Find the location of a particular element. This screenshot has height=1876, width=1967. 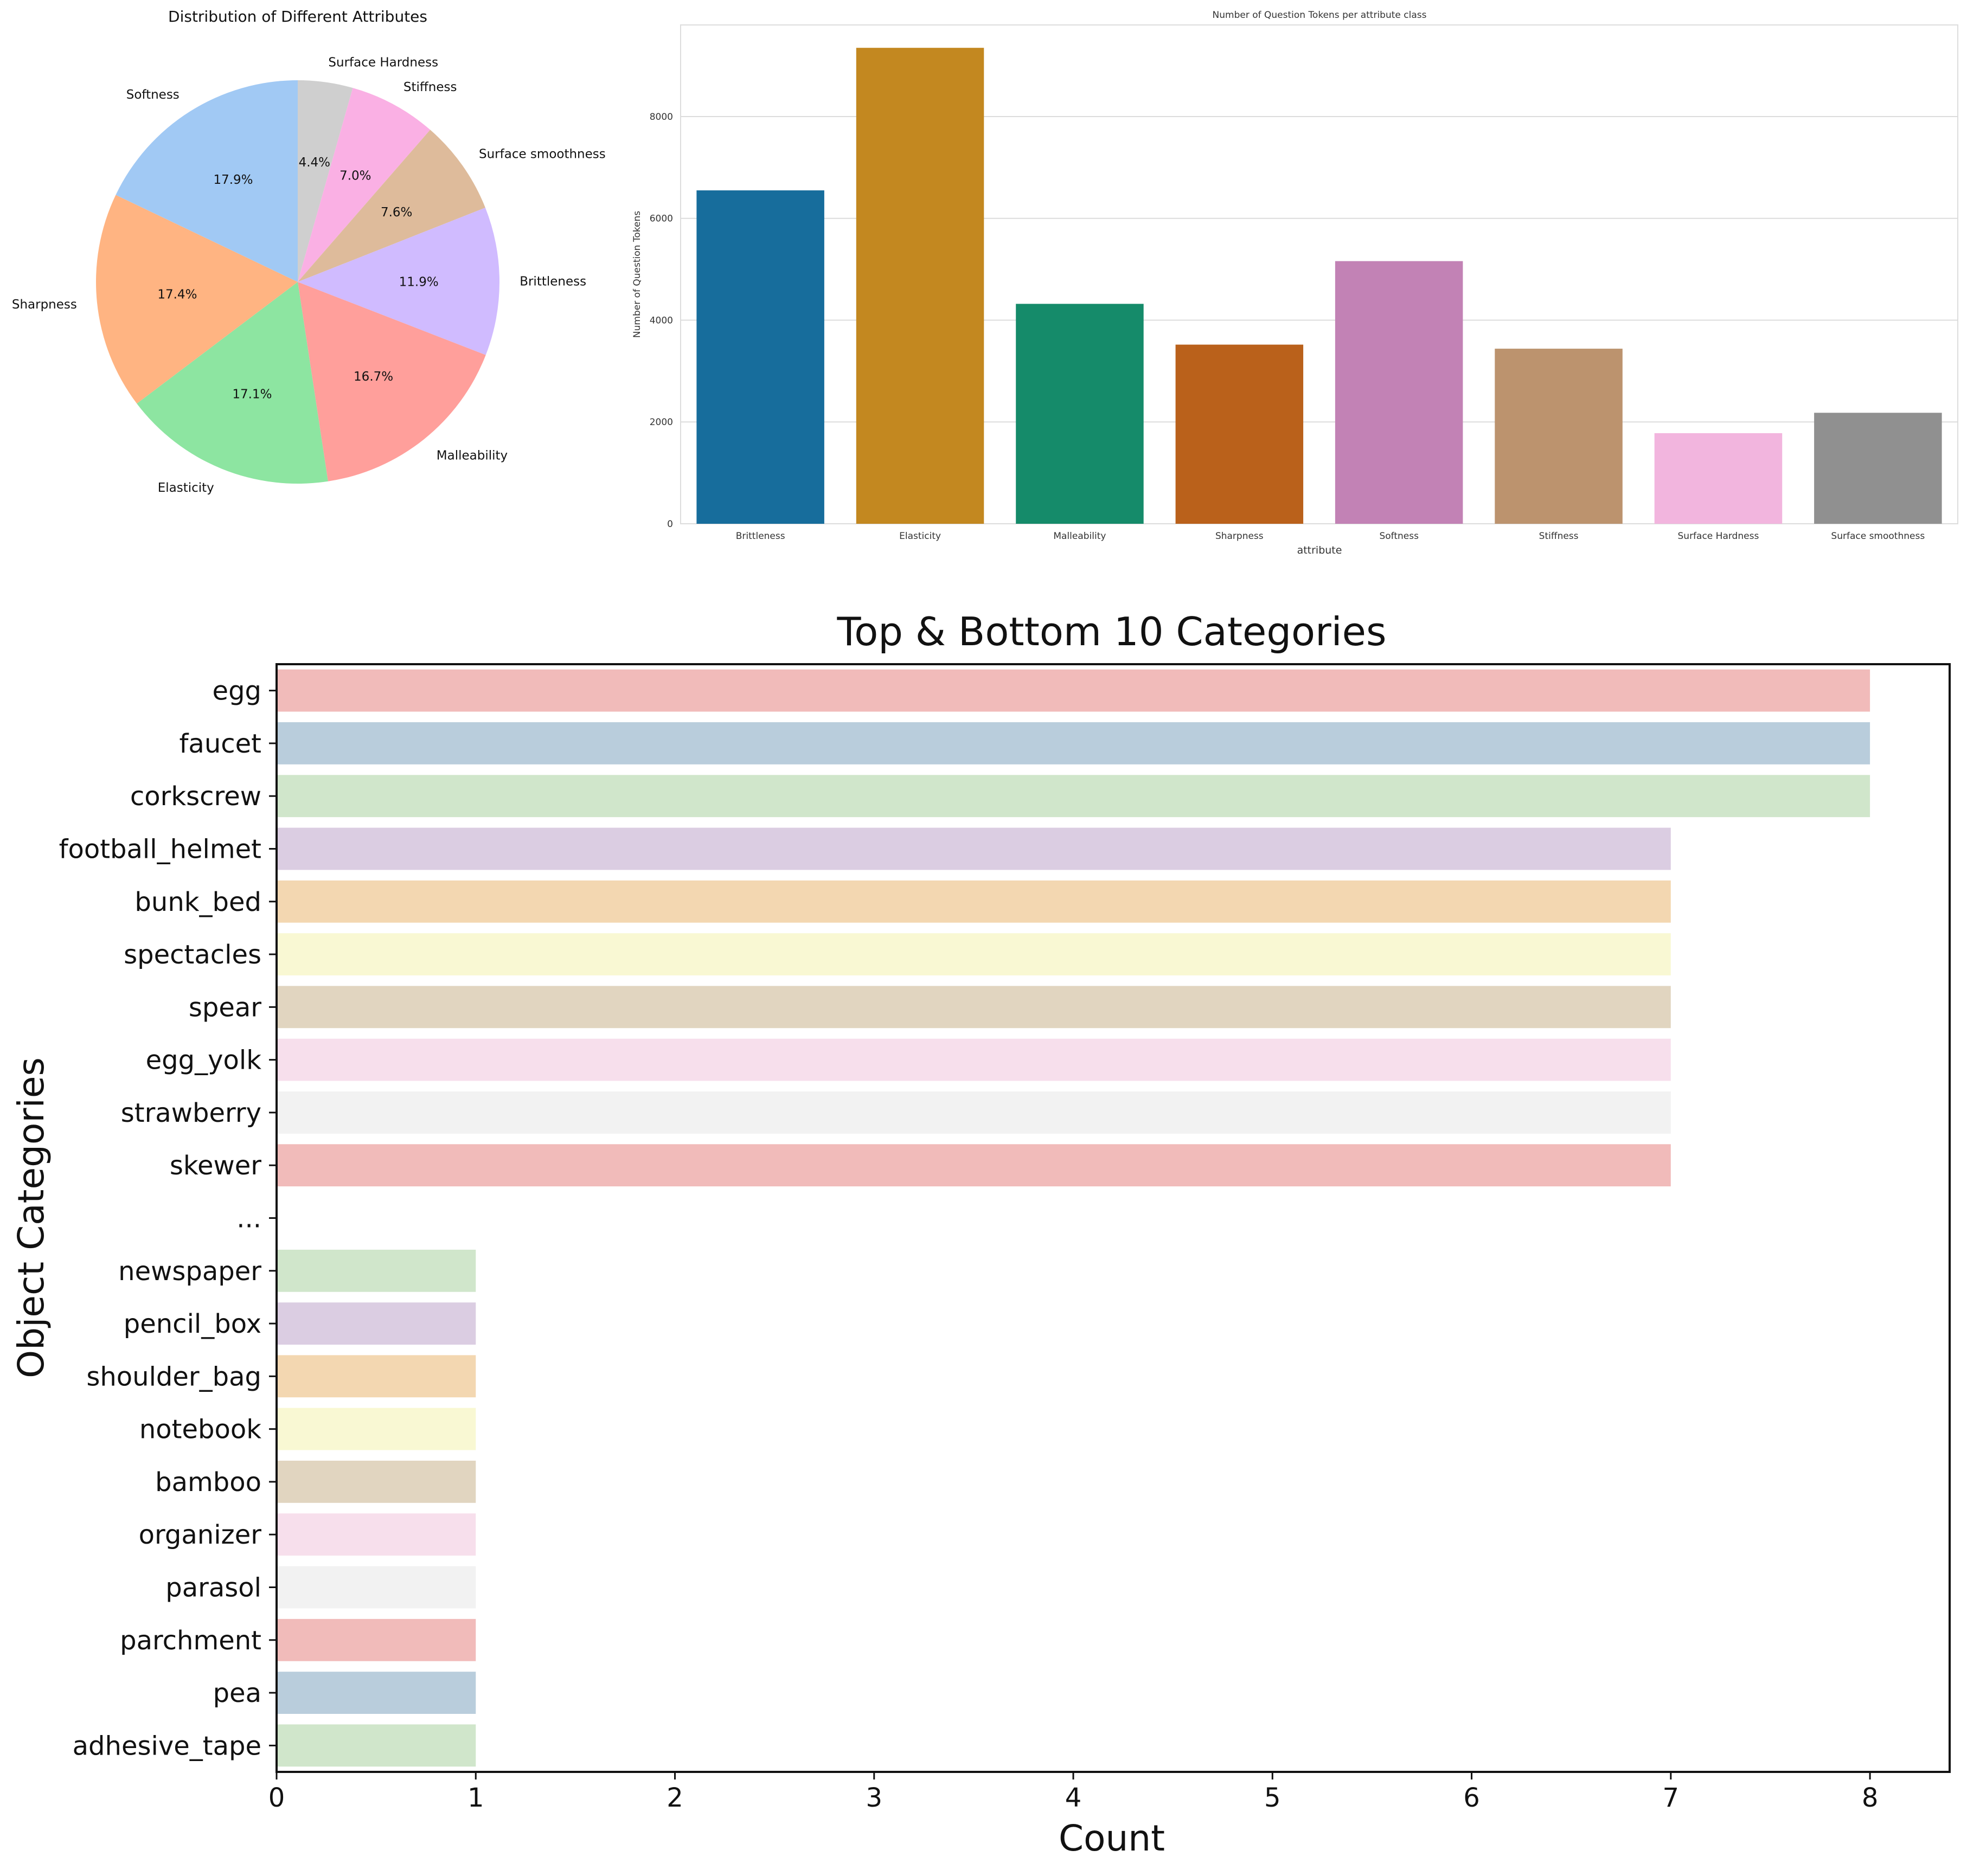

pie-label-softness: Softness is located at coordinates (153, 95).